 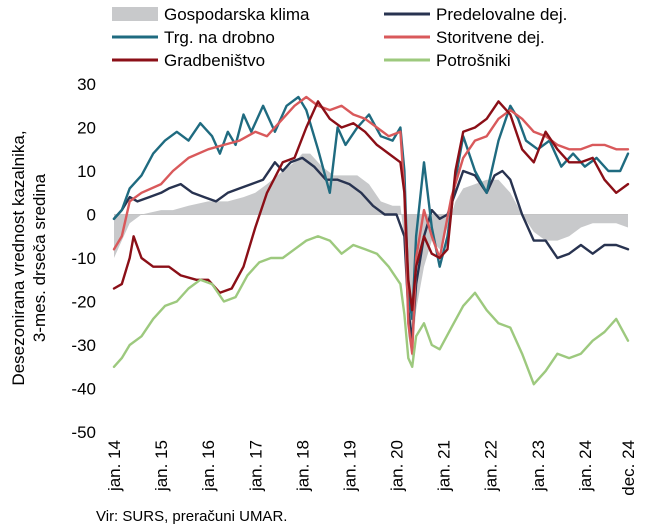 What do you see at coordinates (18, 257) in the screenshot?
I see `y-axis-label-line: Desezonirana vrednost kazalnika,` at bounding box center [18, 257].